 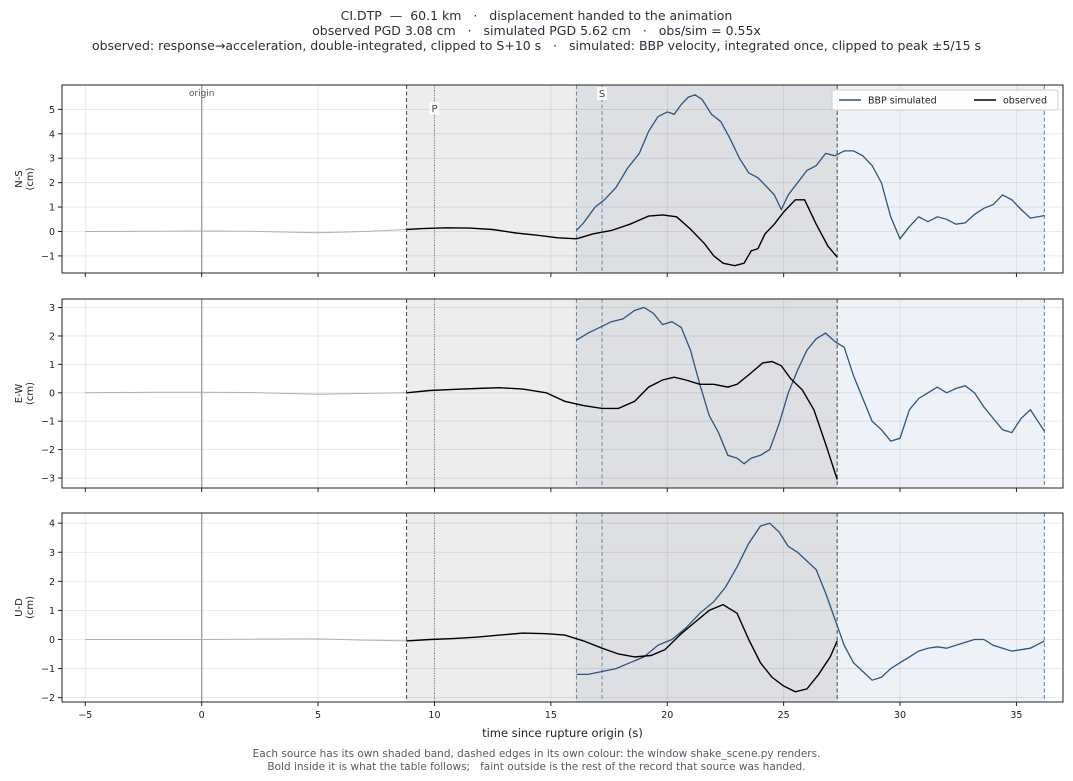 What do you see at coordinates (434, 715) in the screenshot?
I see `x-tick-label: 10` at bounding box center [434, 715].